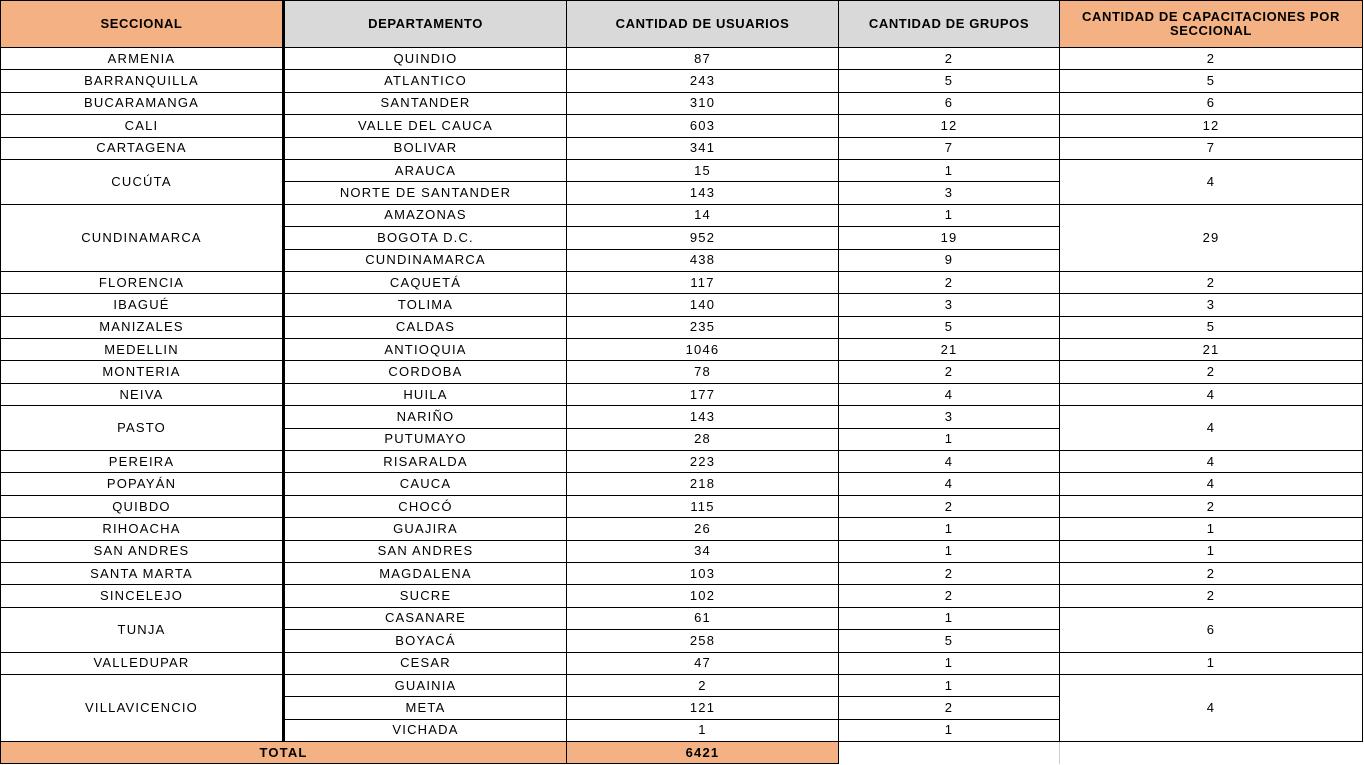 This screenshot has height=765, width=1364. Describe the element at coordinates (681, 484) in the screenshot. I see `table-row: POPAYÁN CAUCA 218 4 4` at that location.